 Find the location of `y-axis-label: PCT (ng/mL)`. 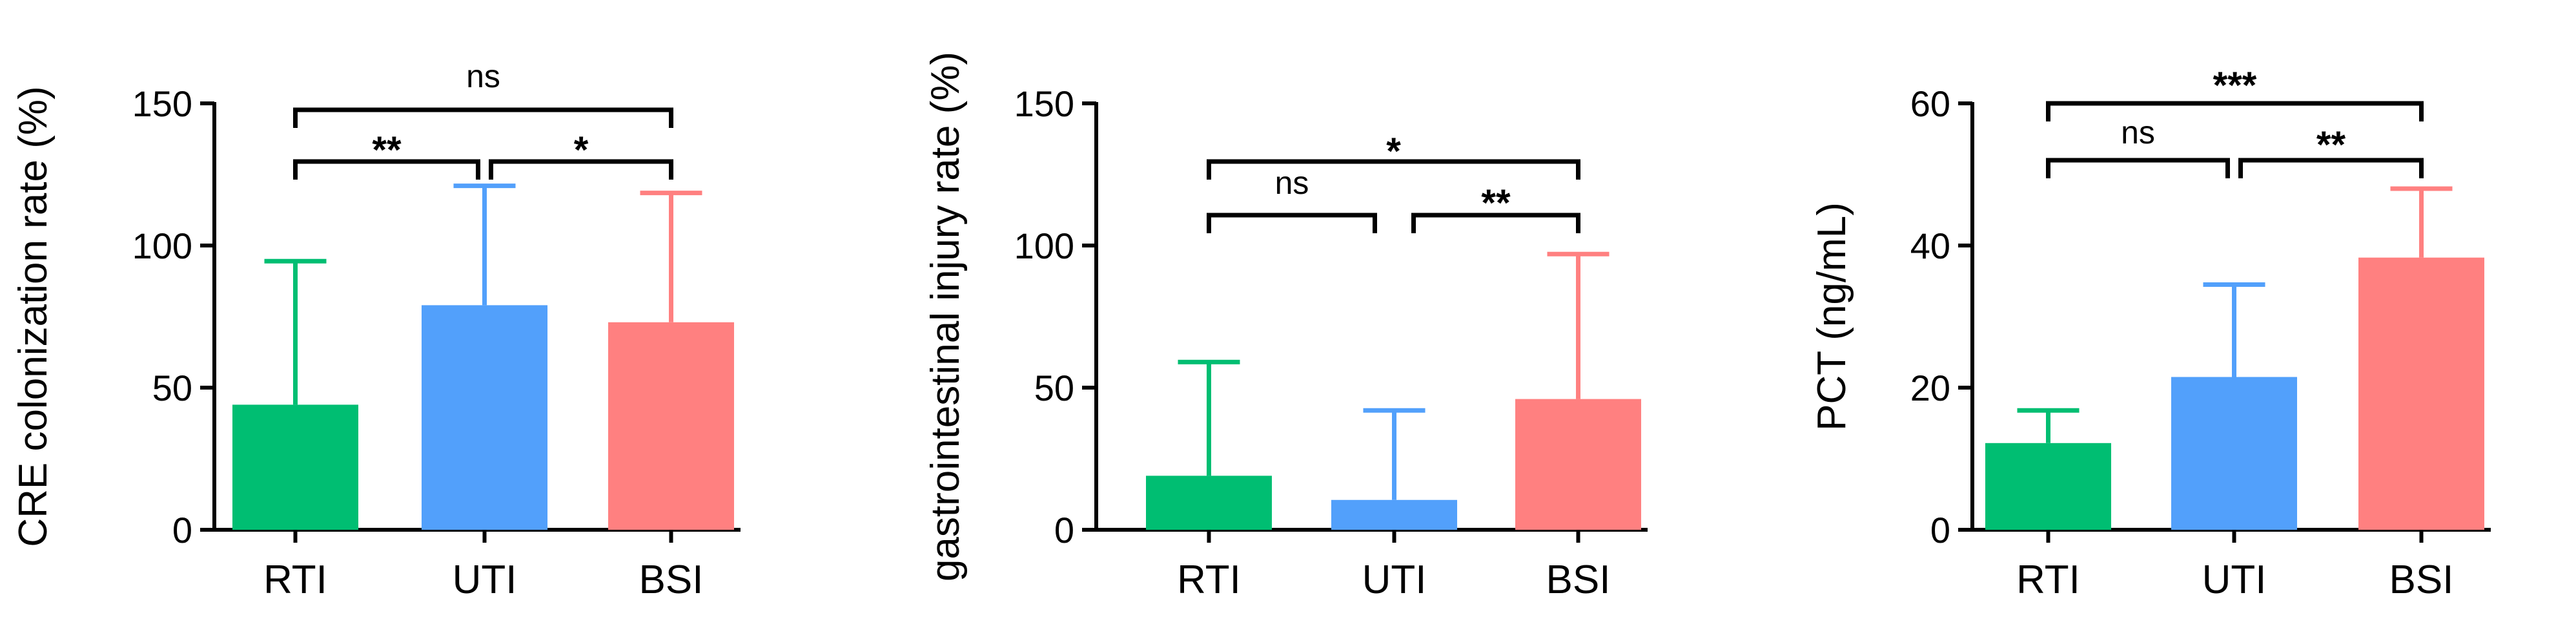

y-axis-label: PCT (ng/mL) is located at coordinates (1832, 316).